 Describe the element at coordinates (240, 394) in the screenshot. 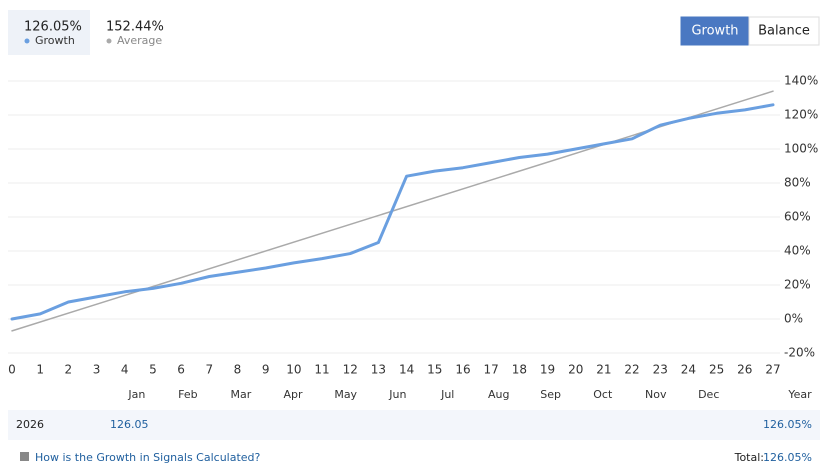

I see `month-label: Mar` at that location.